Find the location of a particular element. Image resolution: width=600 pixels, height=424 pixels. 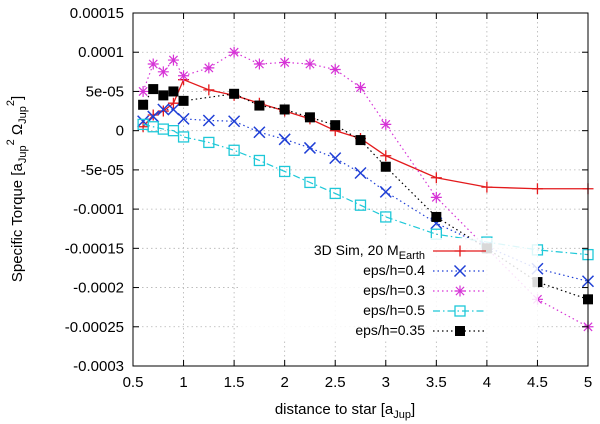

y-tick-label: -0.00015 is located at coordinates (94, 248).